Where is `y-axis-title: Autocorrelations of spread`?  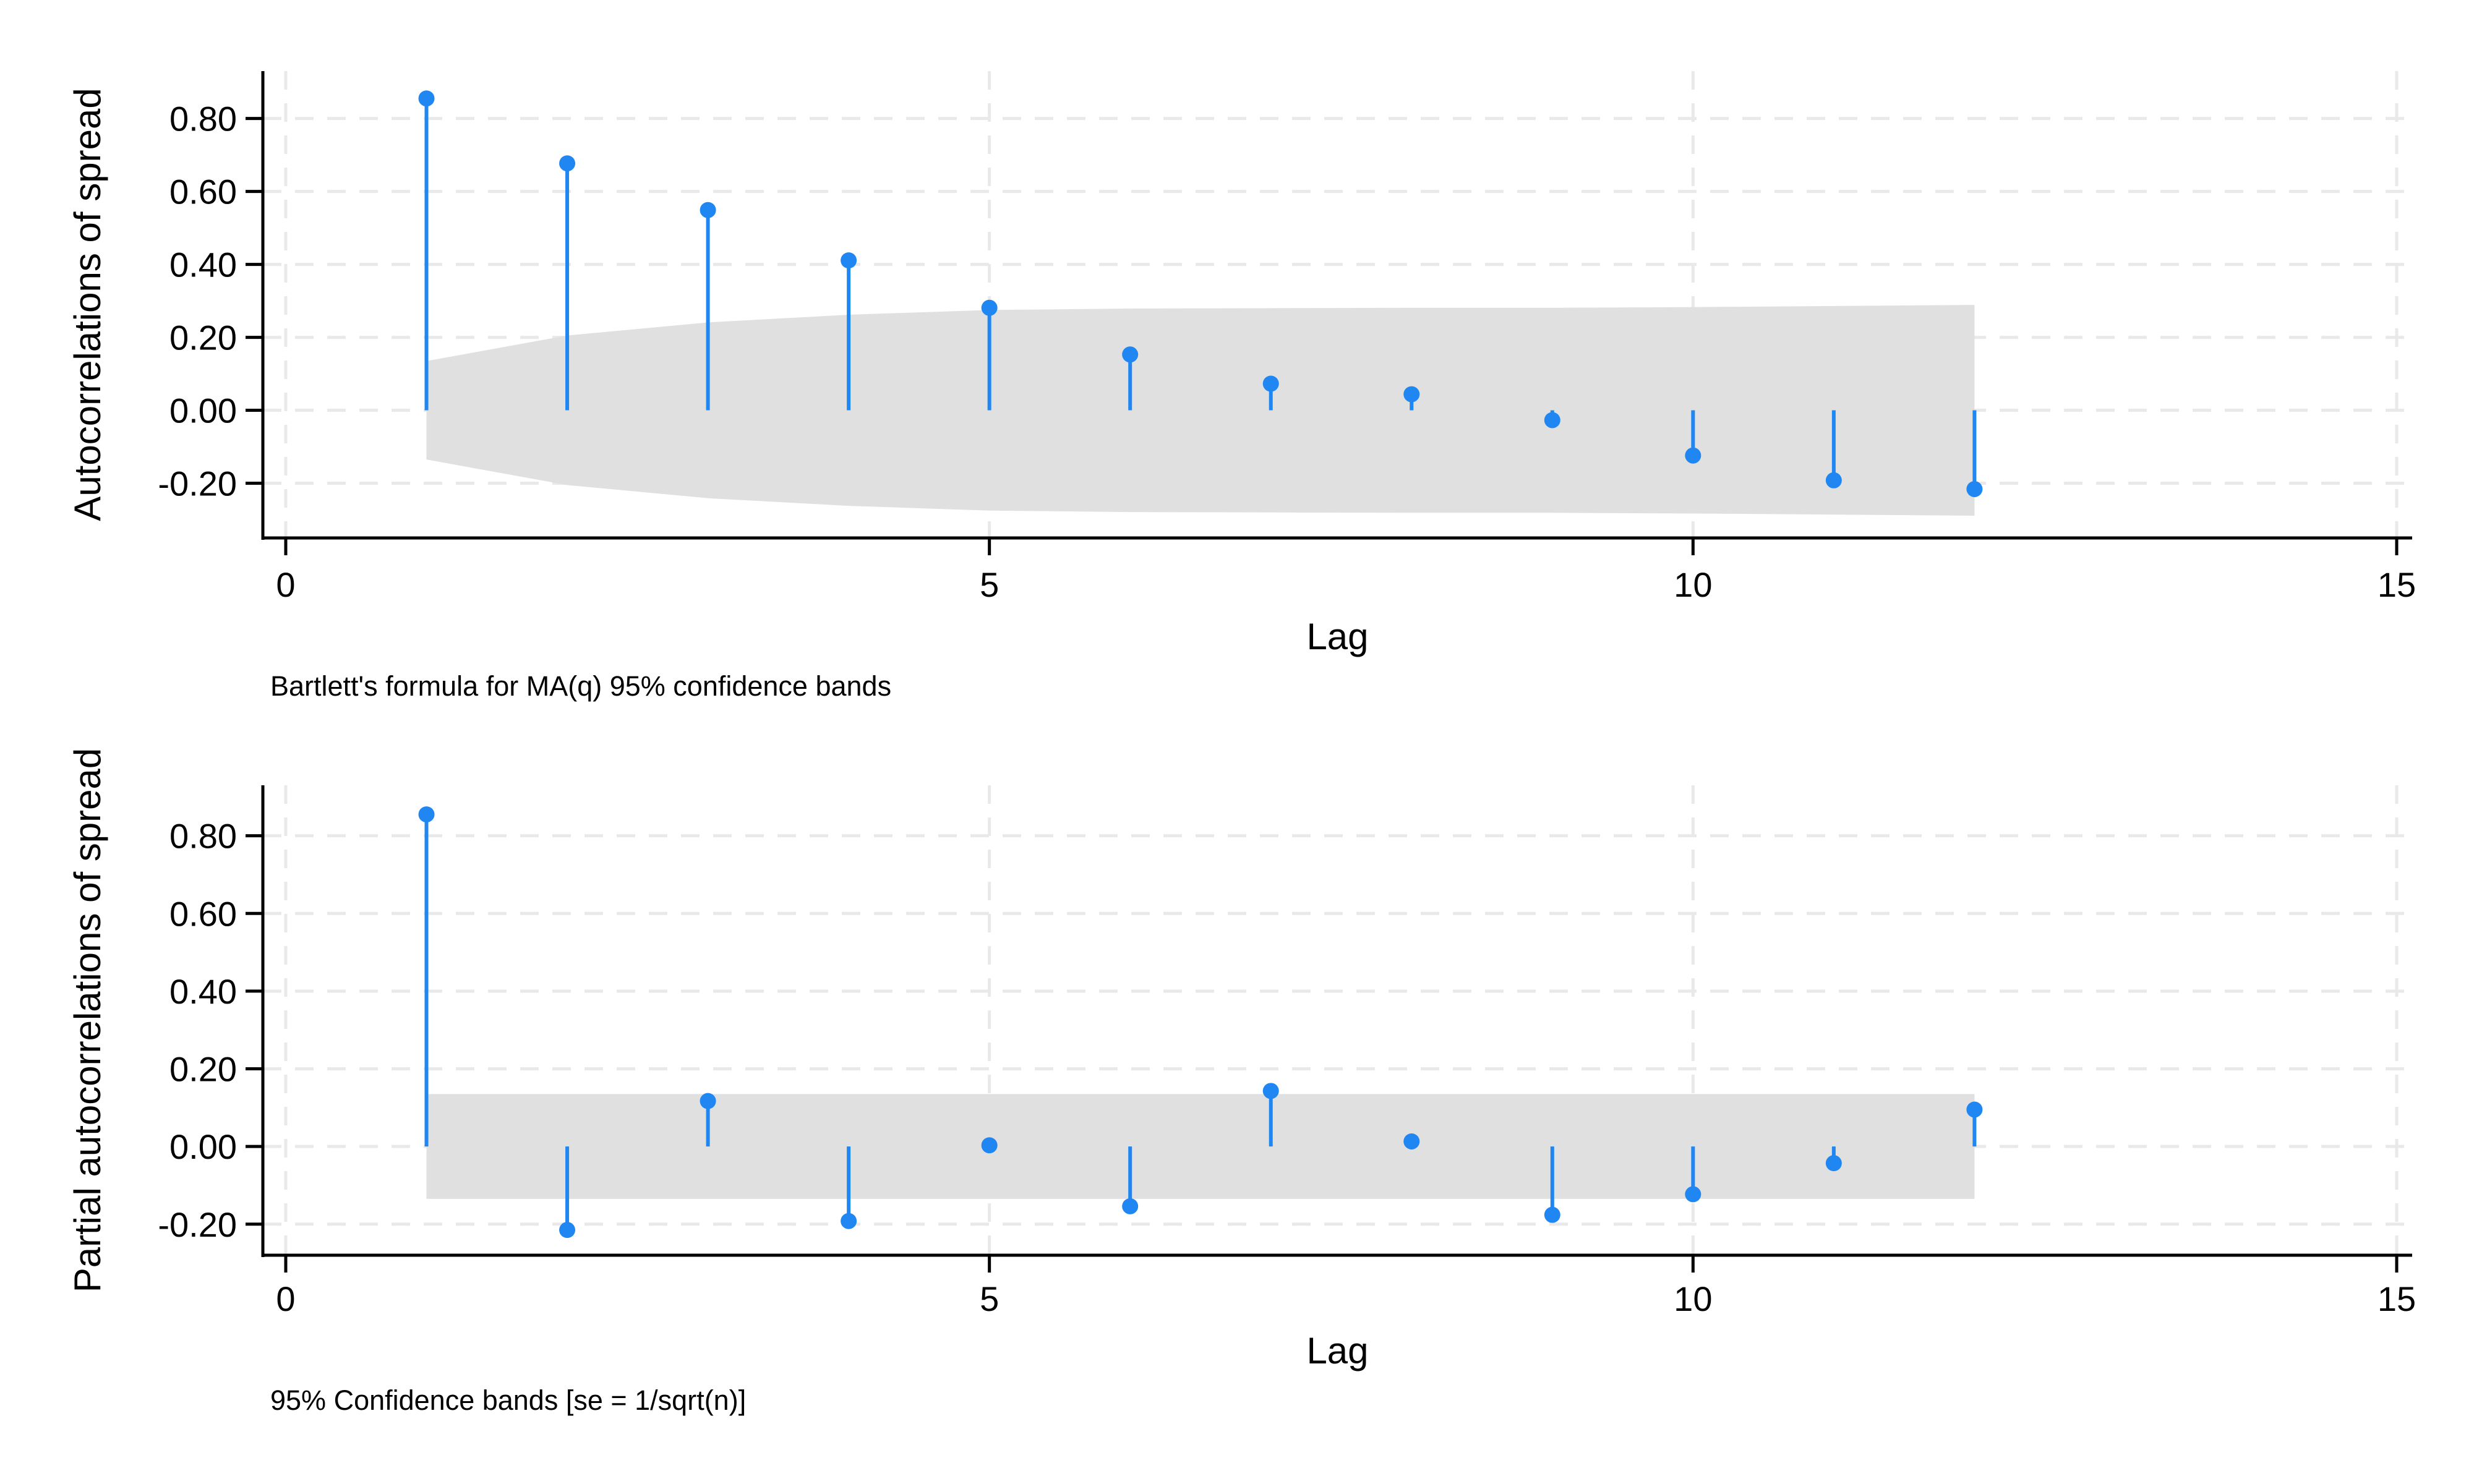
y-axis-title: Autocorrelations of spread is located at coordinates (88, 304).